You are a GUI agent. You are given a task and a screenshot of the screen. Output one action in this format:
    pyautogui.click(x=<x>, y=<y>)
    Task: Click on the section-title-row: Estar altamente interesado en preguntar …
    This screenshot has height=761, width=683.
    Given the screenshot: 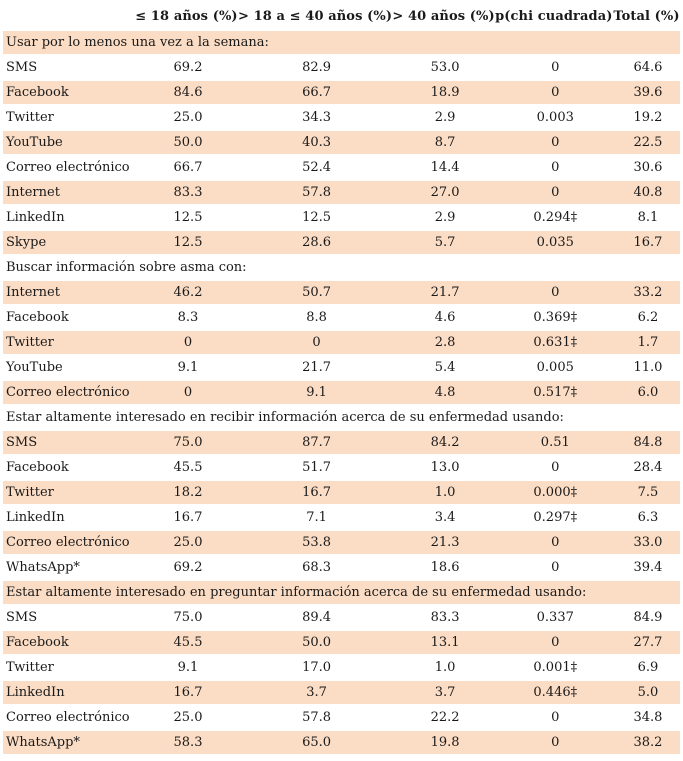 What is the action you would take?
    pyautogui.click(x=342, y=592)
    